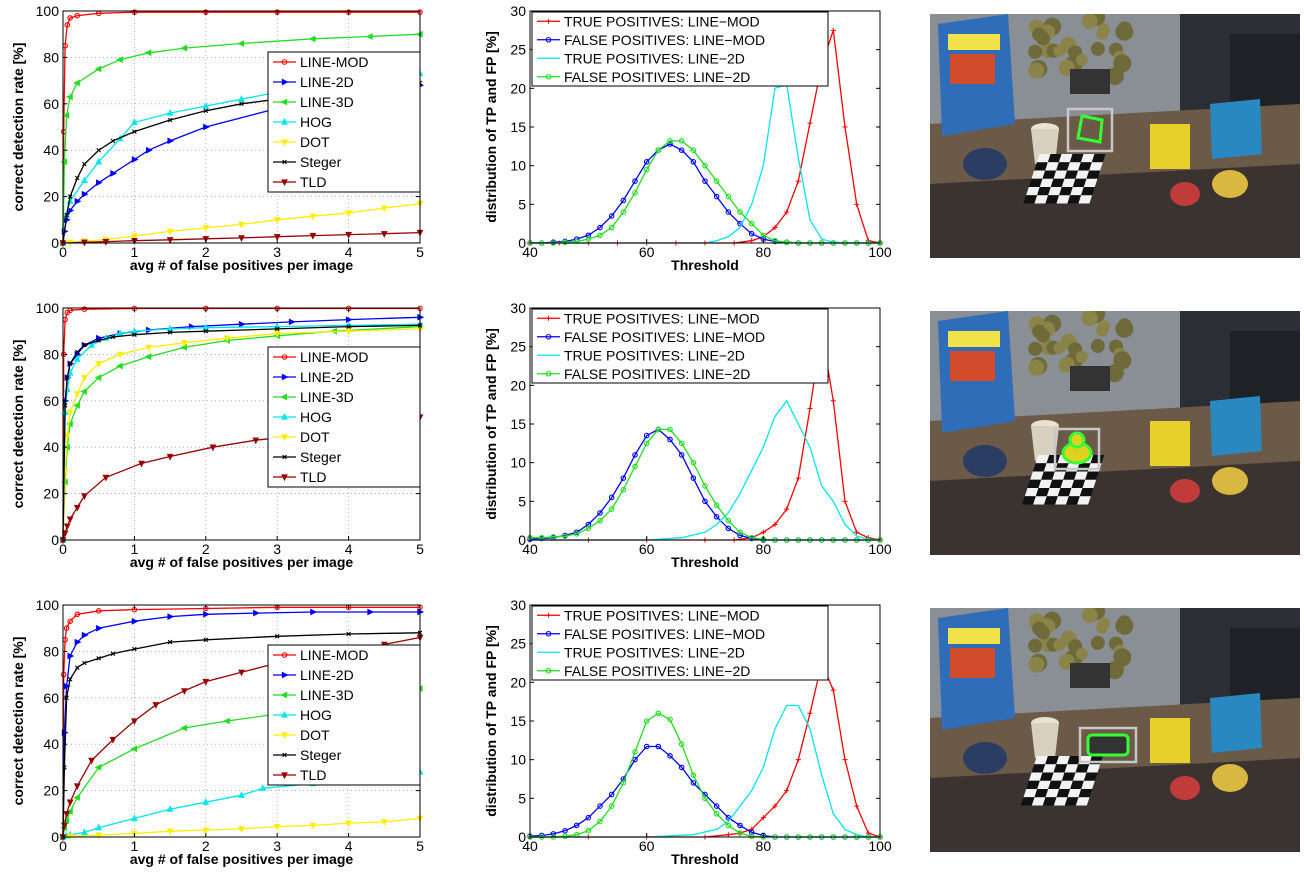  Describe the element at coordinates (1115, 136) in the screenshot. I see `scene-photo-1-image` at that location.